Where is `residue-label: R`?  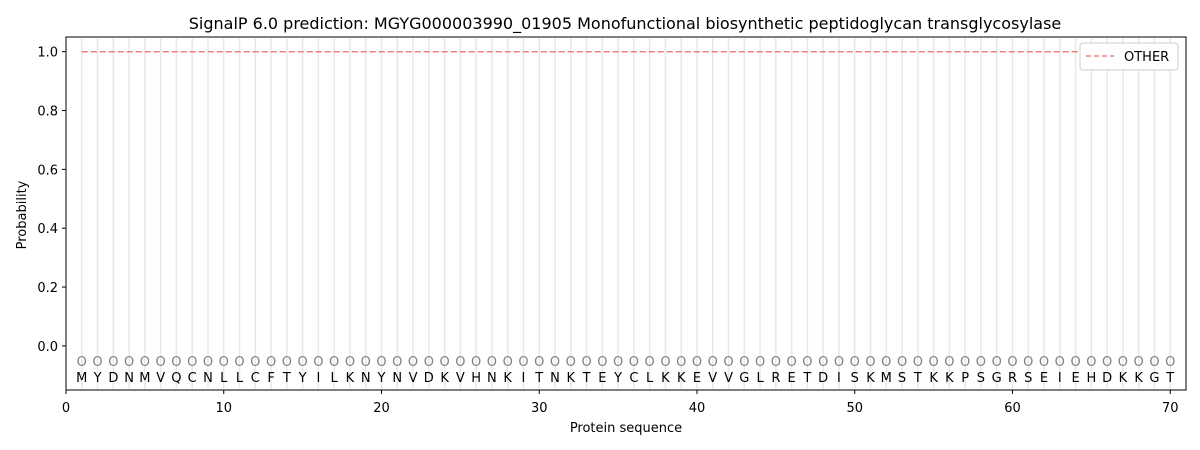
residue-label: R is located at coordinates (1012, 378).